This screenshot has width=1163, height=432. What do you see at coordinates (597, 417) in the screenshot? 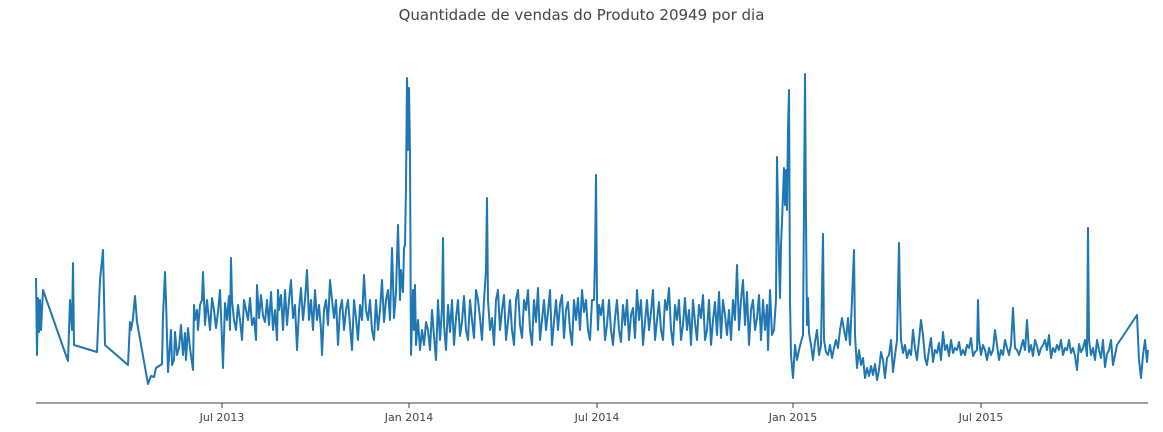
I see `x-tick-label: Jul 2014` at bounding box center [597, 417].